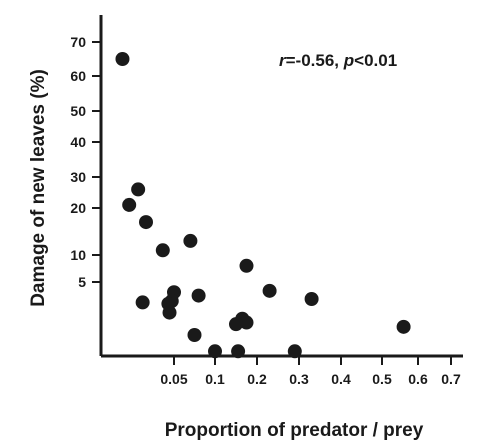  Describe the element at coordinates (173, 379) in the screenshot. I see `x-tick-label: 0.05` at that location.